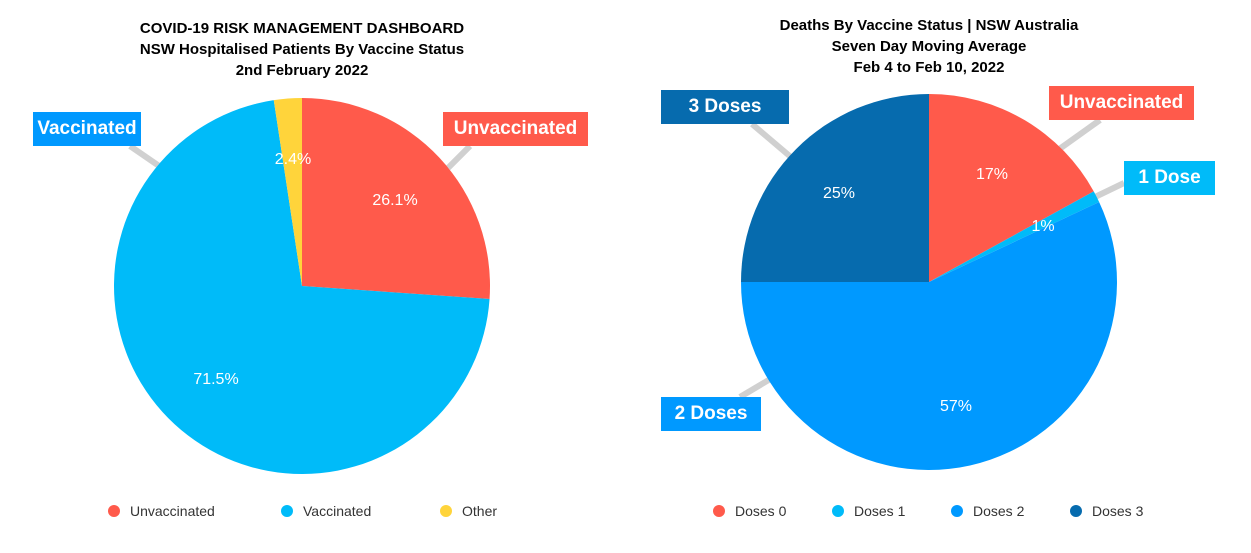  Describe the element at coordinates (302, 70) in the screenshot. I see `title-line: 2nd February 2022` at that location.